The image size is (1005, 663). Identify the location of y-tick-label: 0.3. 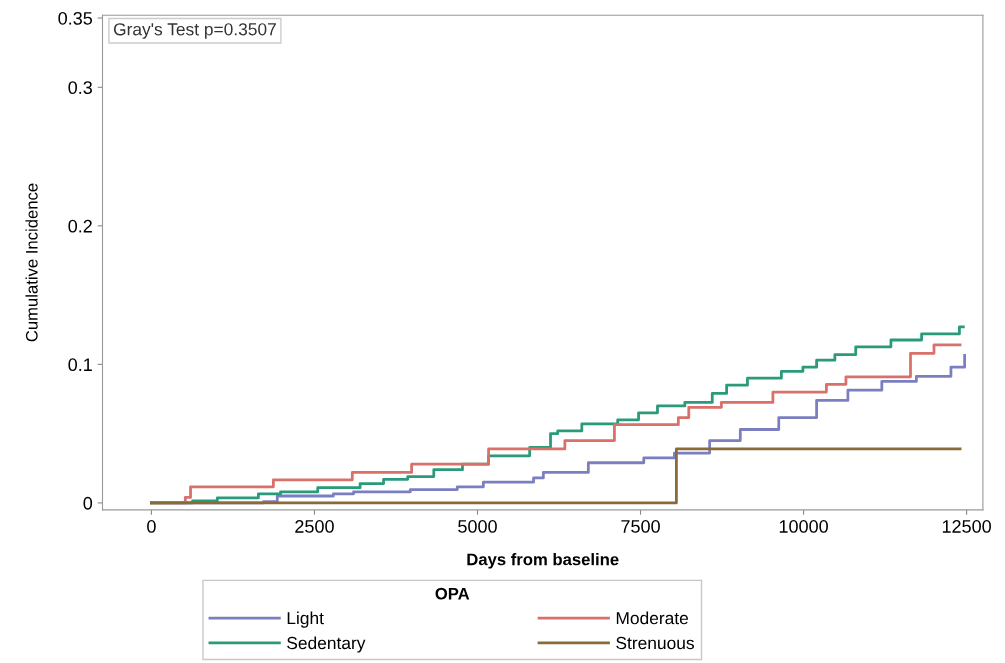
(80, 88).